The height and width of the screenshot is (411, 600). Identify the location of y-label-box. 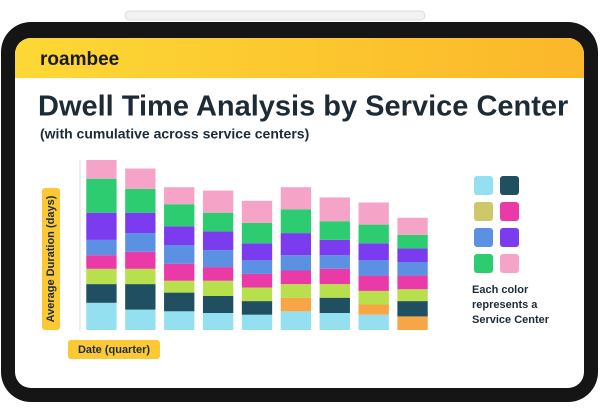
(51, 259).